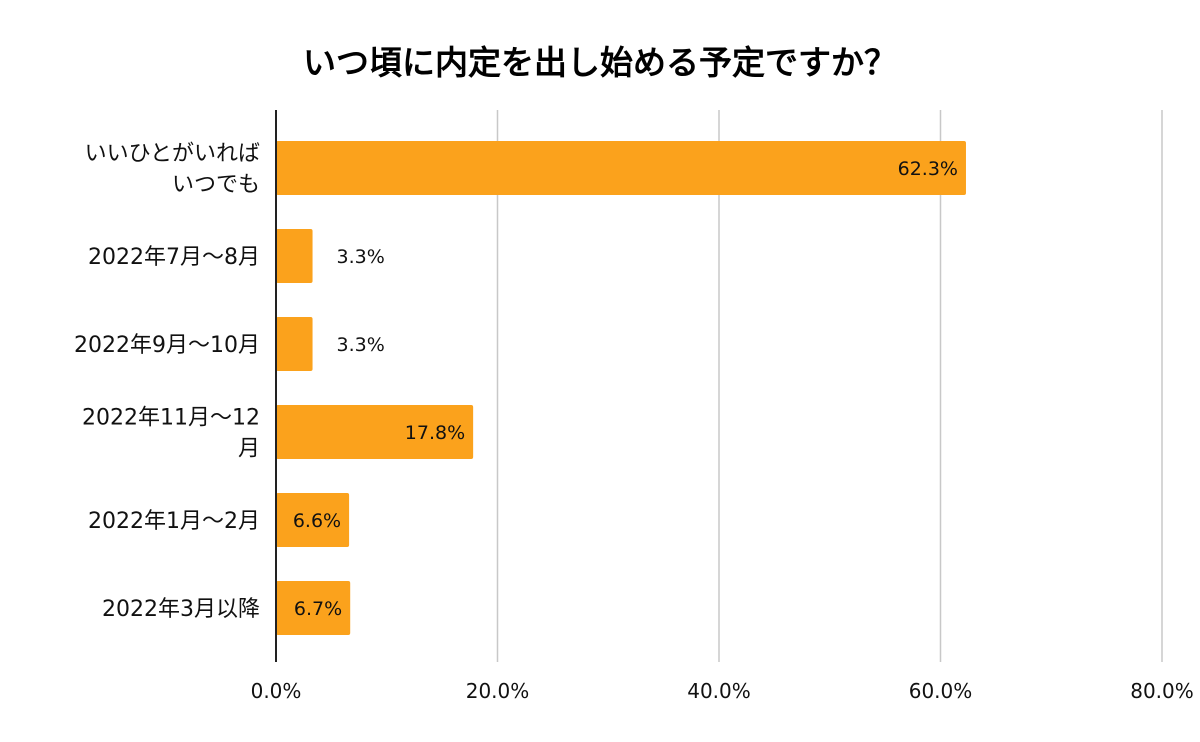 The width and height of the screenshot is (1200, 742). What do you see at coordinates (600, 62) in the screenshot?
I see `chart-title: いつ頃に内定を出し始める予定ですか？` at bounding box center [600, 62].